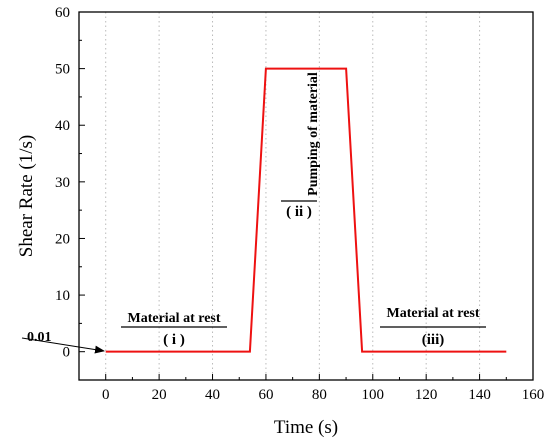 The height and width of the screenshot is (439, 550). Describe the element at coordinates (306, 427) in the screenshot. I see `x-axis-title: Time (s)` at that location.